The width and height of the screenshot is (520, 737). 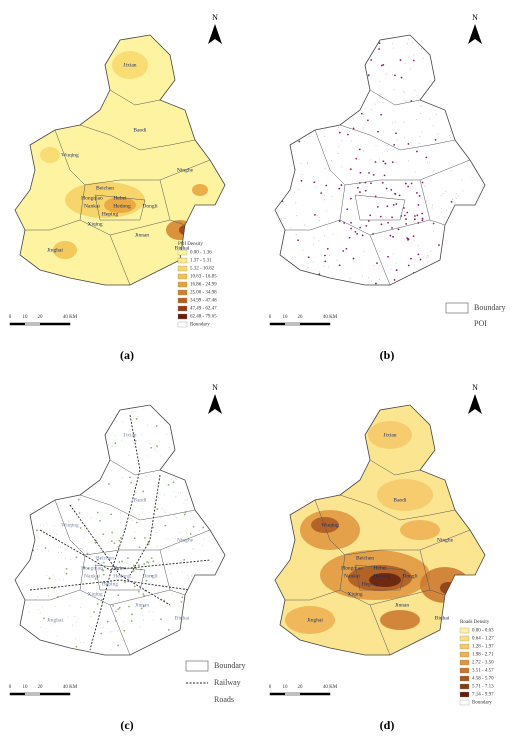 What do you see at coordinates (55, 250) in the screenshot?
I see `district-label: Jinghai` at bounding box center [55, 250].